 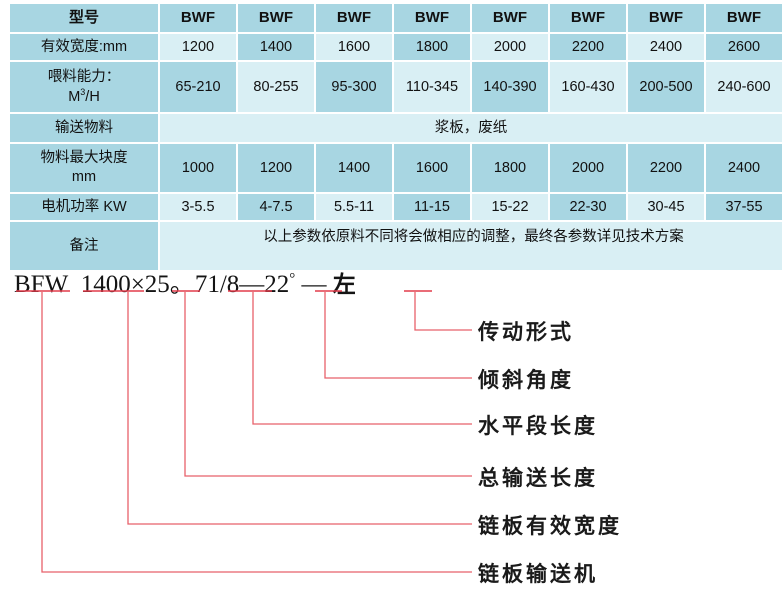 I want to click on label-drive-type: 传动形式, so click(x=526, y=332).